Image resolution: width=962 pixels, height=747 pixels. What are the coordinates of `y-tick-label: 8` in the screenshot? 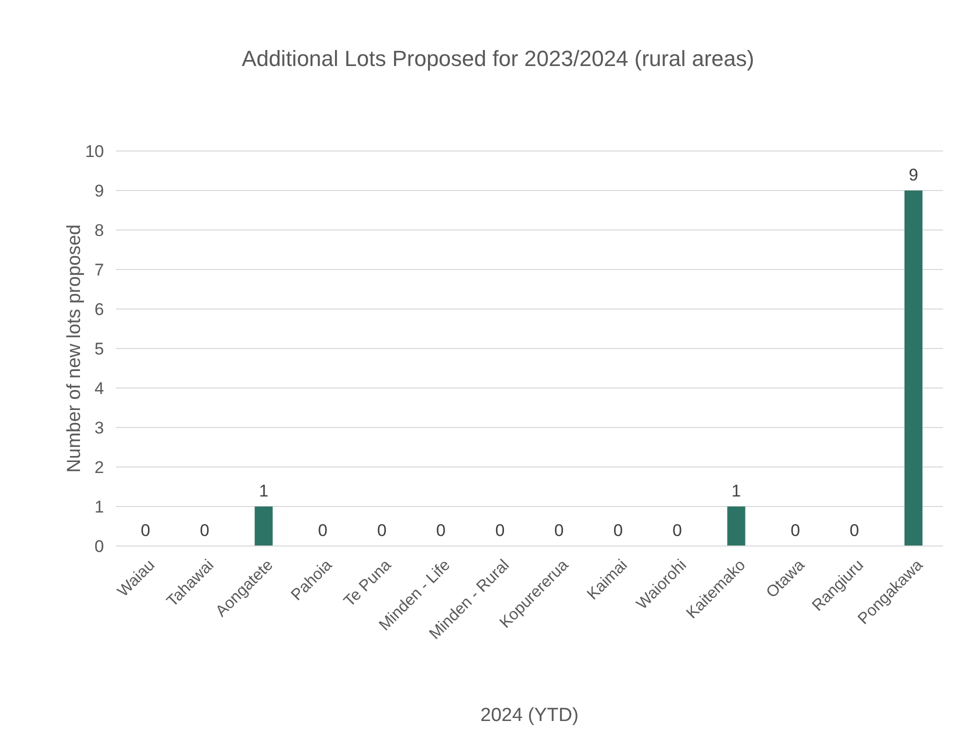 It's located at (99, 230).